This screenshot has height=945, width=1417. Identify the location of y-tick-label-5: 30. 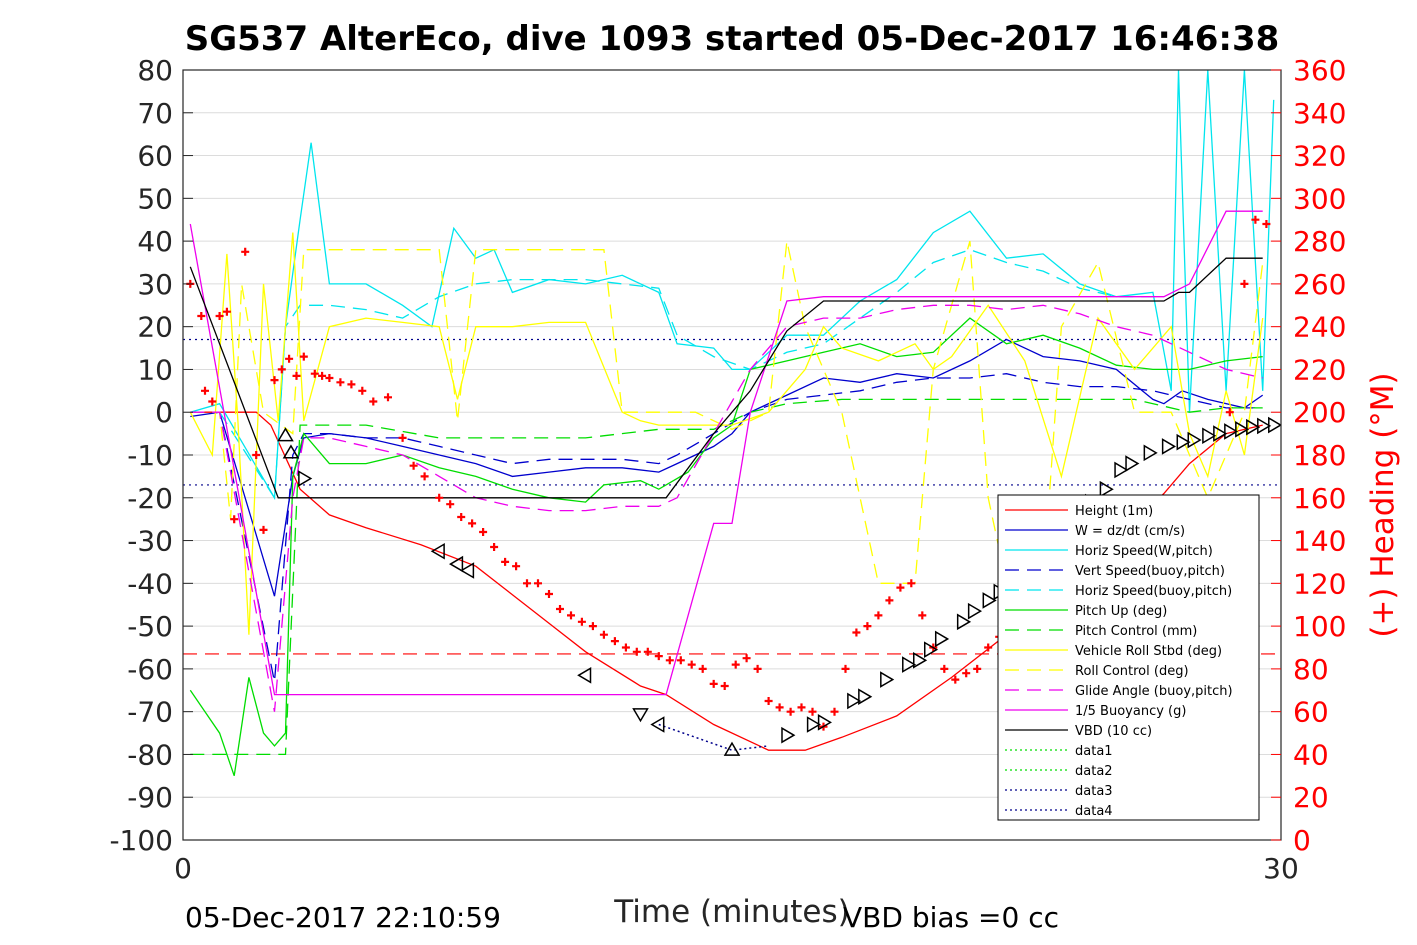
(155, 284).